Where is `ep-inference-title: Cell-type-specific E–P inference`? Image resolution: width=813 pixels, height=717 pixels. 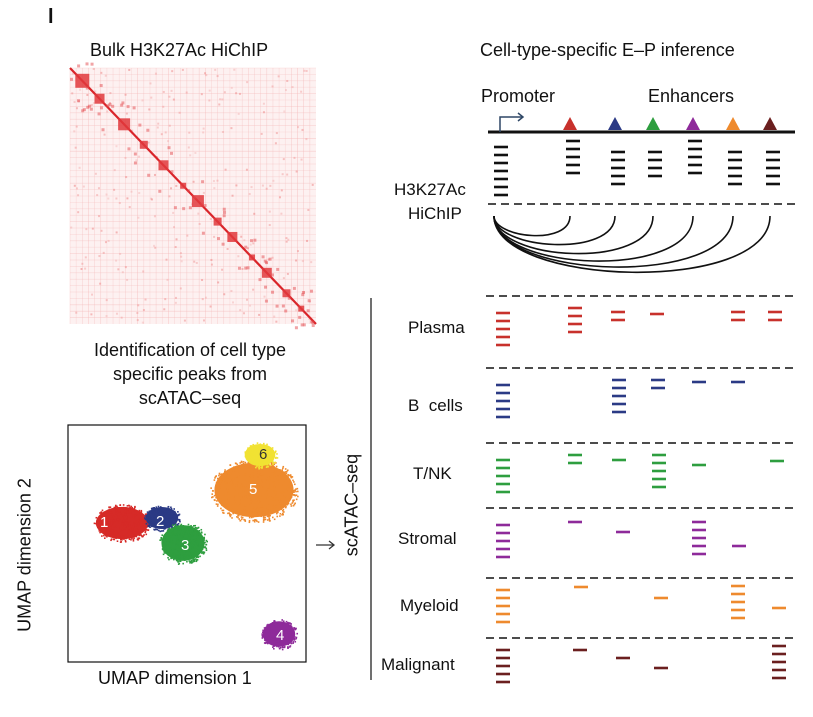
ep-inference-title: Cell-type-specific E–P inference is located at coordinates (607, 50).